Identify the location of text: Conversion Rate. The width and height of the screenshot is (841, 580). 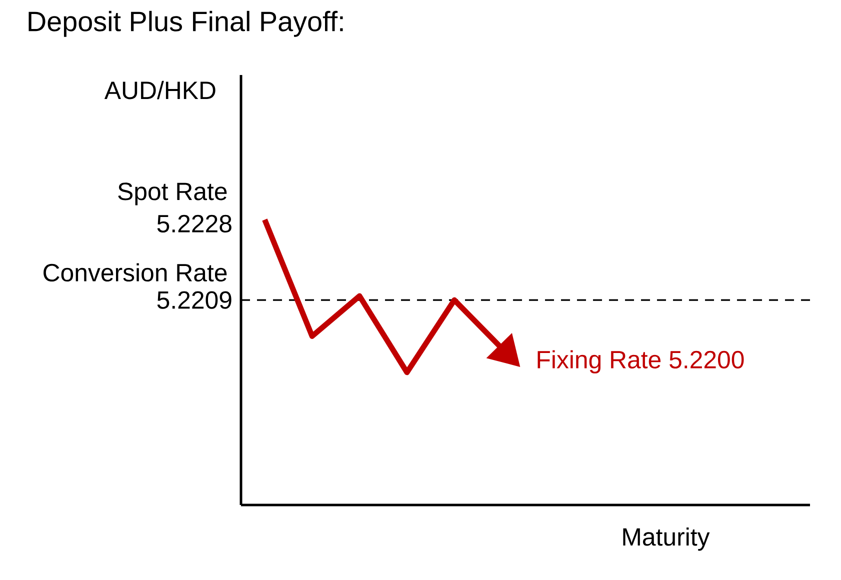
(135, 272).